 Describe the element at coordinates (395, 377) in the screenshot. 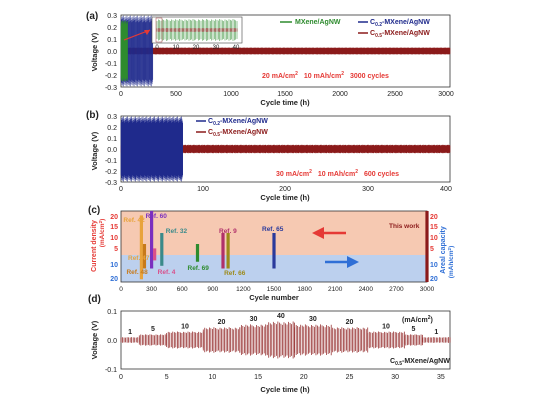

I see `panel-d-xtick: 30` at that location.